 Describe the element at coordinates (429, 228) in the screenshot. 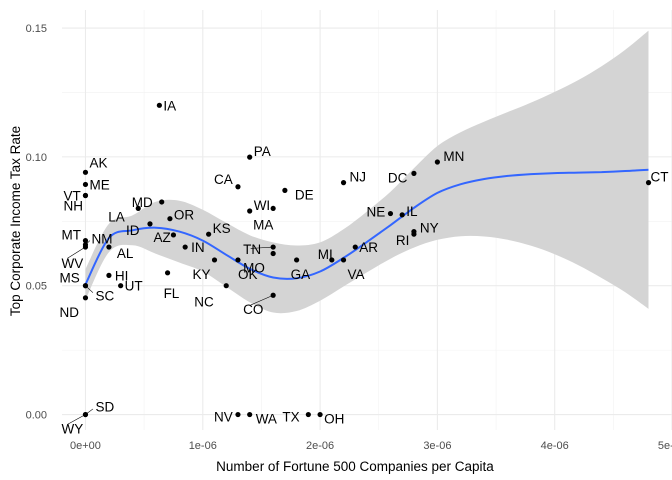

I see `point-label: NY` at that location.